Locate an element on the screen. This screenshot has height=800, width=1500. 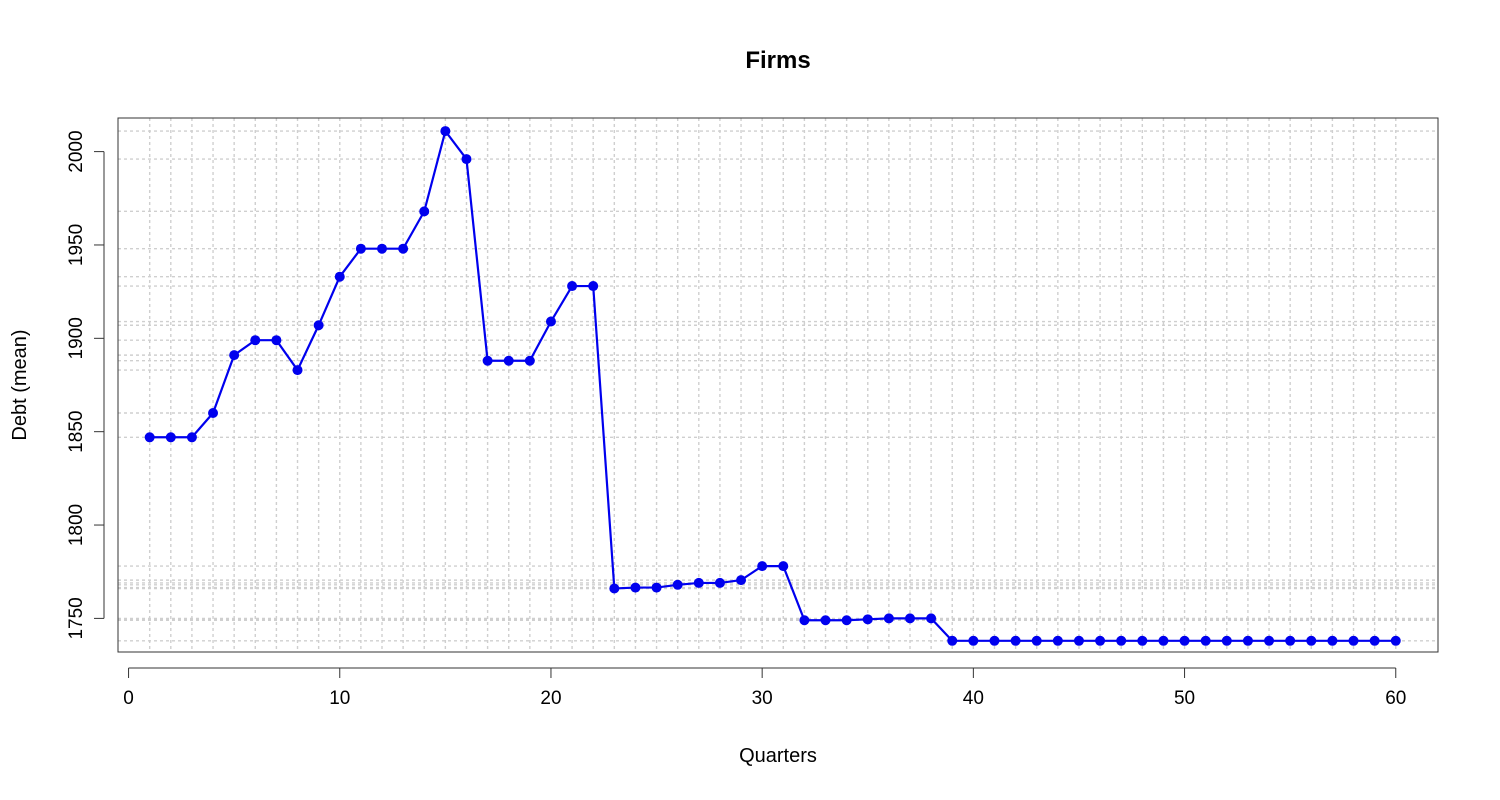
y-tick-label: 1800 is located at coordinates (76, 525).